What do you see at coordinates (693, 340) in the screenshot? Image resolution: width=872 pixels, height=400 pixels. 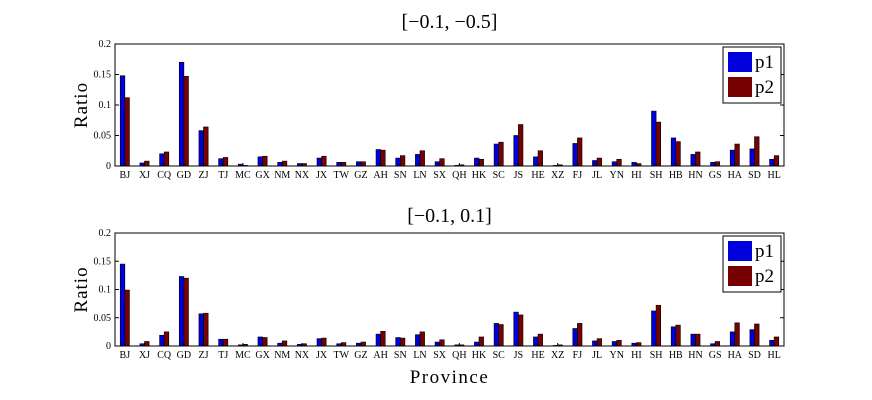 I see `bar-p1-HN` at bounding box center [693, 340].